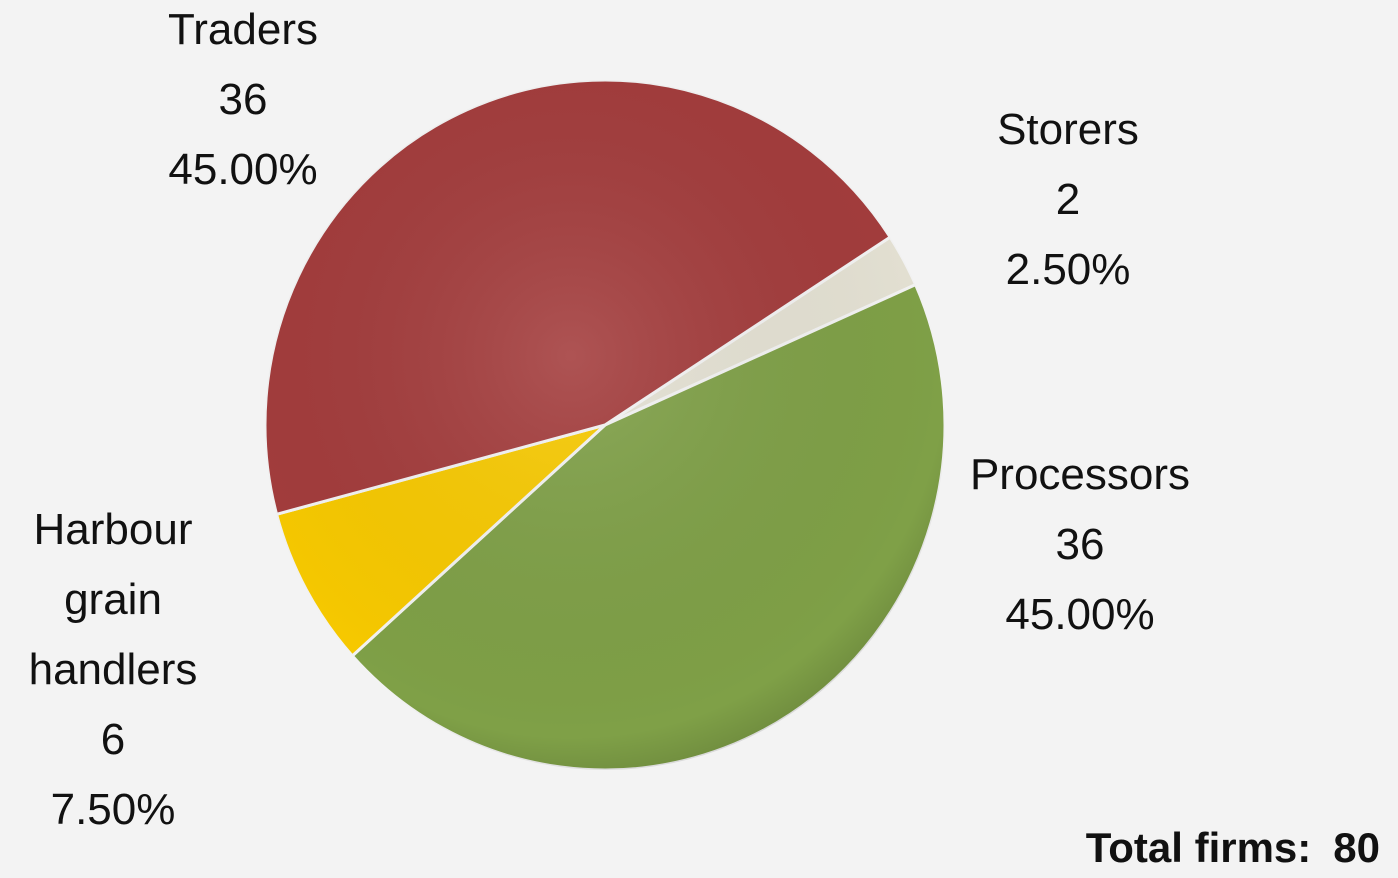  Describe the element at coordinates (1068, 129) in the screenshot. I see `category-label: Storers` at that location.